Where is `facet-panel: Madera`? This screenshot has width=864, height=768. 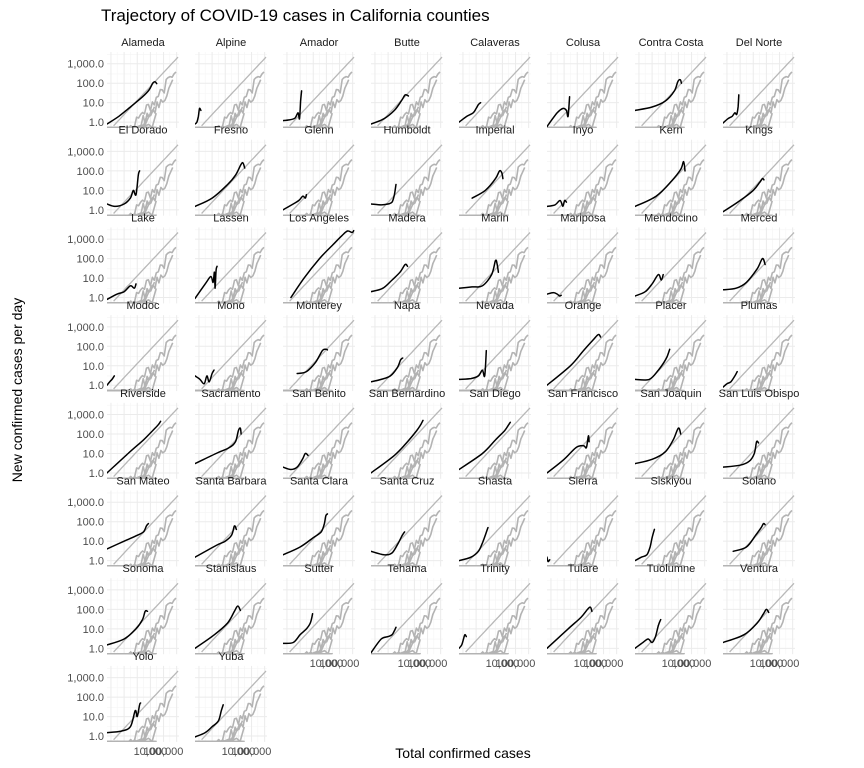 facet-panel: Madera is located at coordinates (407, 258).